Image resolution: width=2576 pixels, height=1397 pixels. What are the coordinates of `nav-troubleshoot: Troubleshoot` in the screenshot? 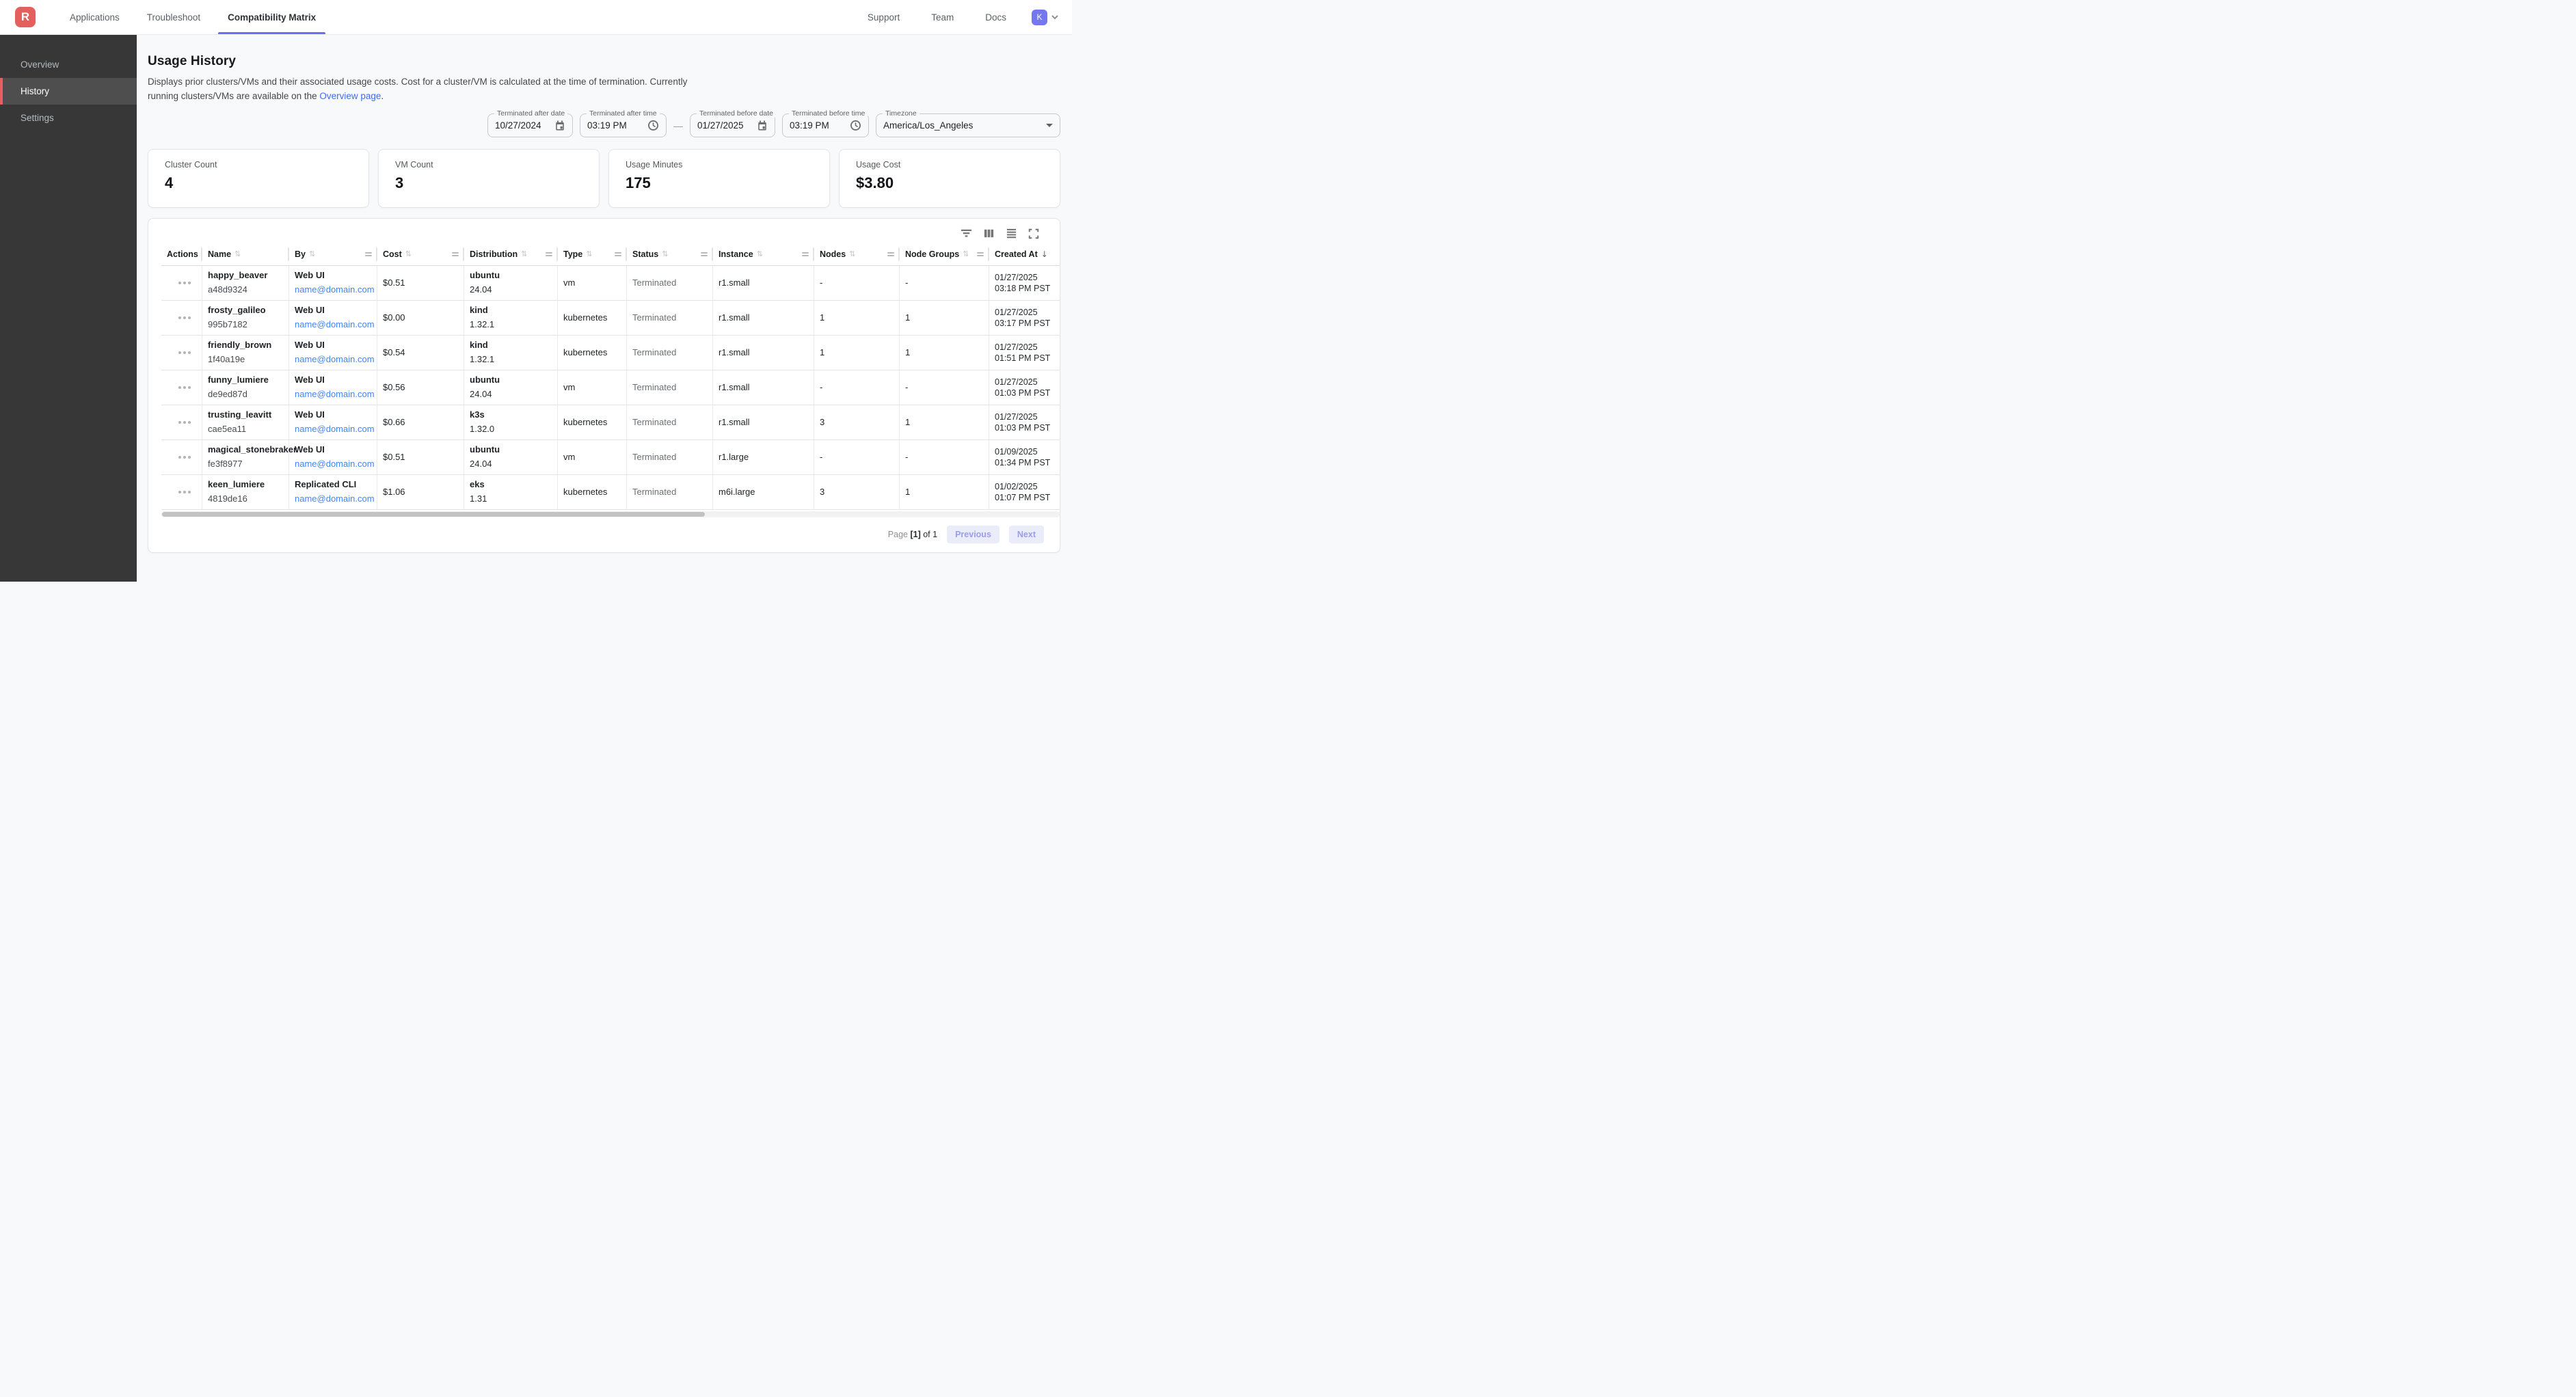 It's located at (173, 17).